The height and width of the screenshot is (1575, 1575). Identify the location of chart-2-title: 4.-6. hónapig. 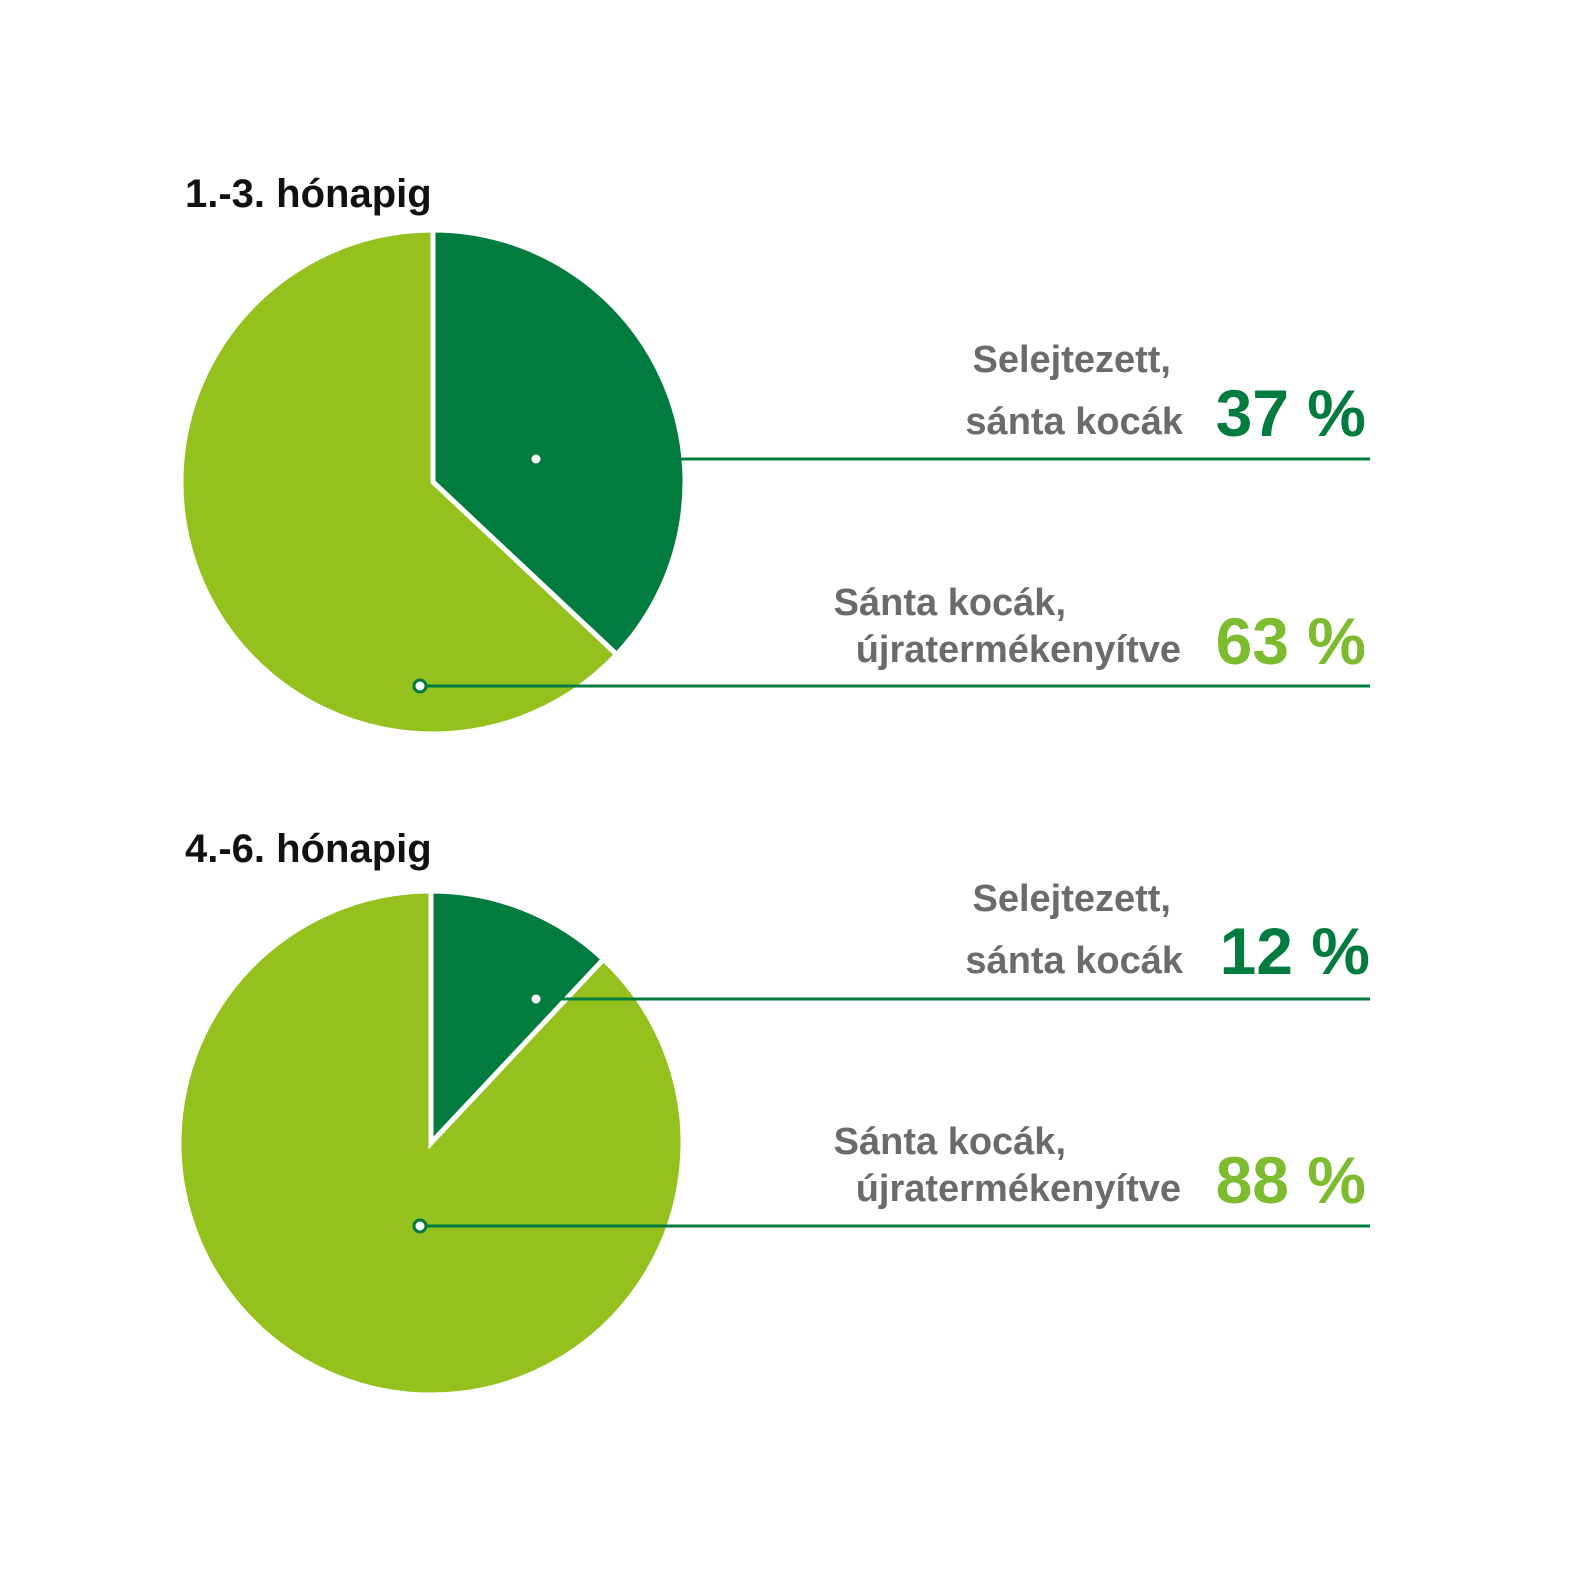
(308, 849).